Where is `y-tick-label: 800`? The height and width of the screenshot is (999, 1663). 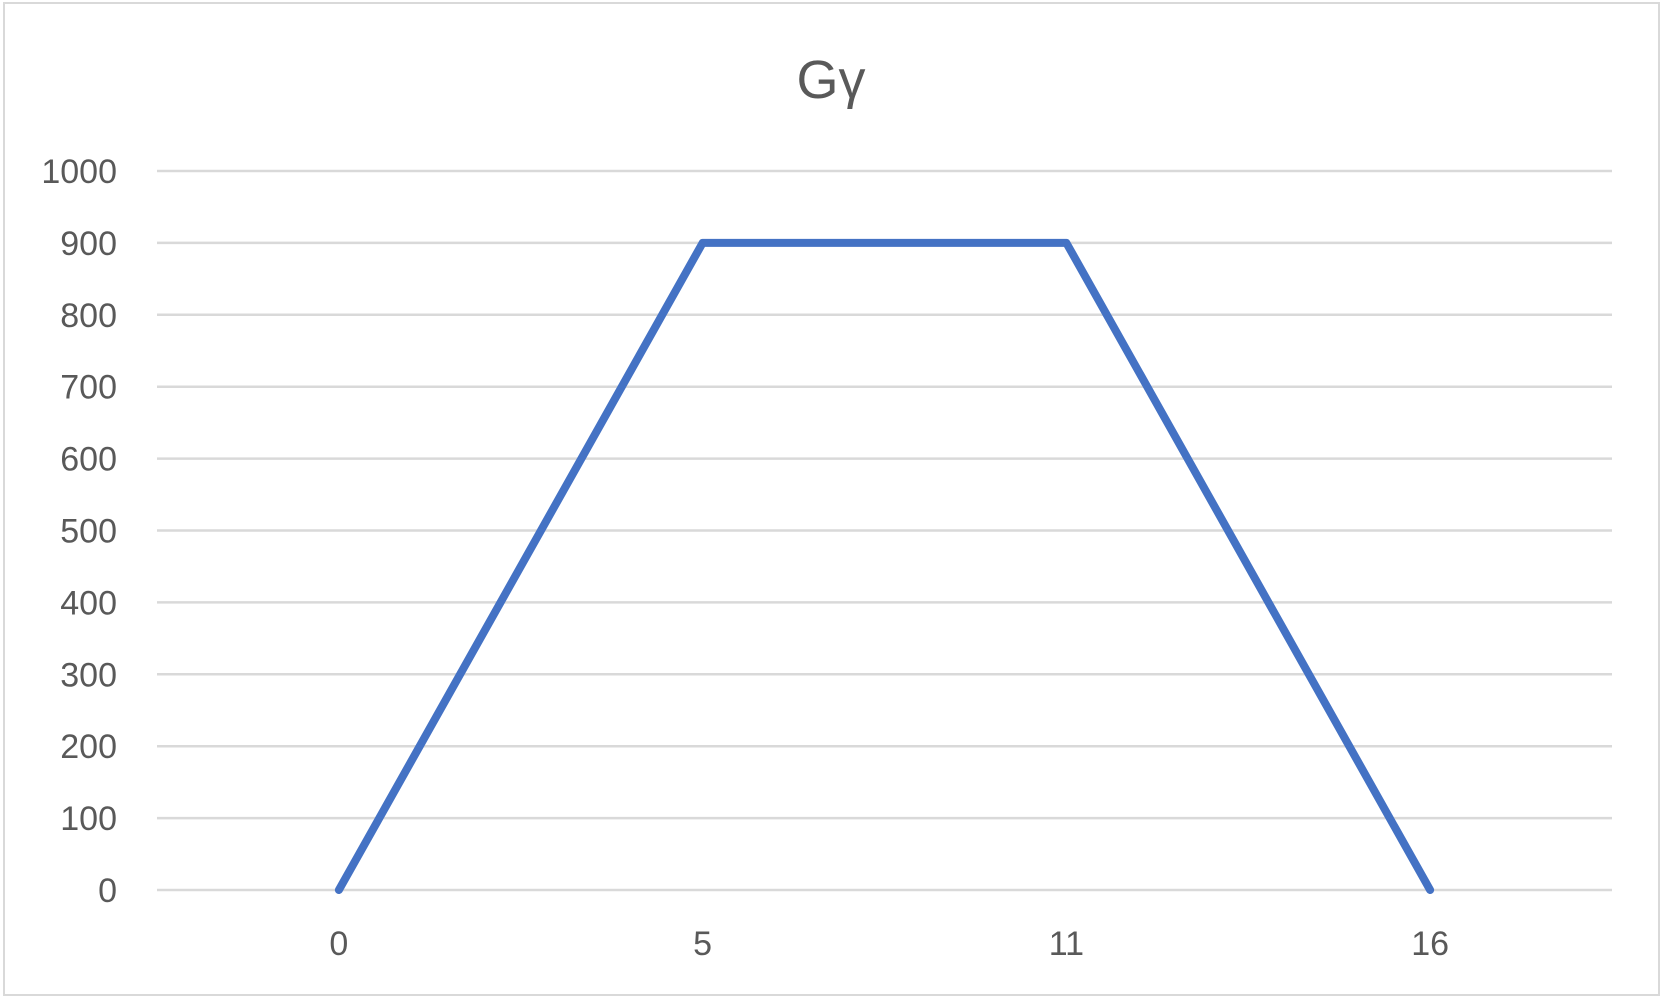
y-tick-label: 800 is located at coordinates (88, 316).